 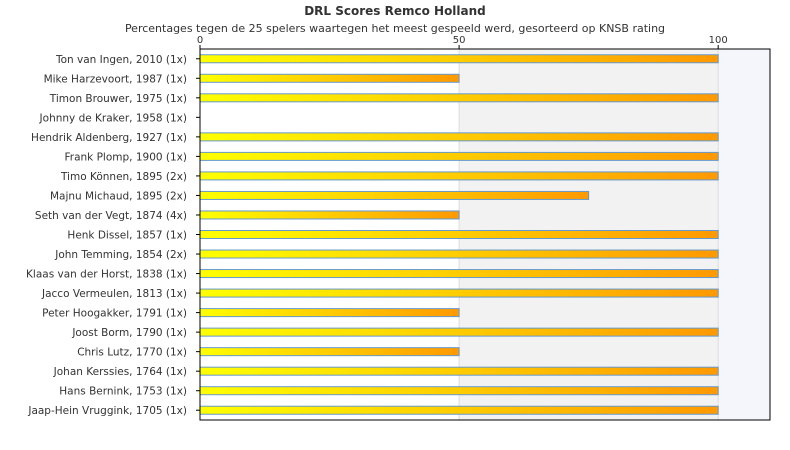 I want to click on x-tick-label: 0, so click(x=200, y=40).